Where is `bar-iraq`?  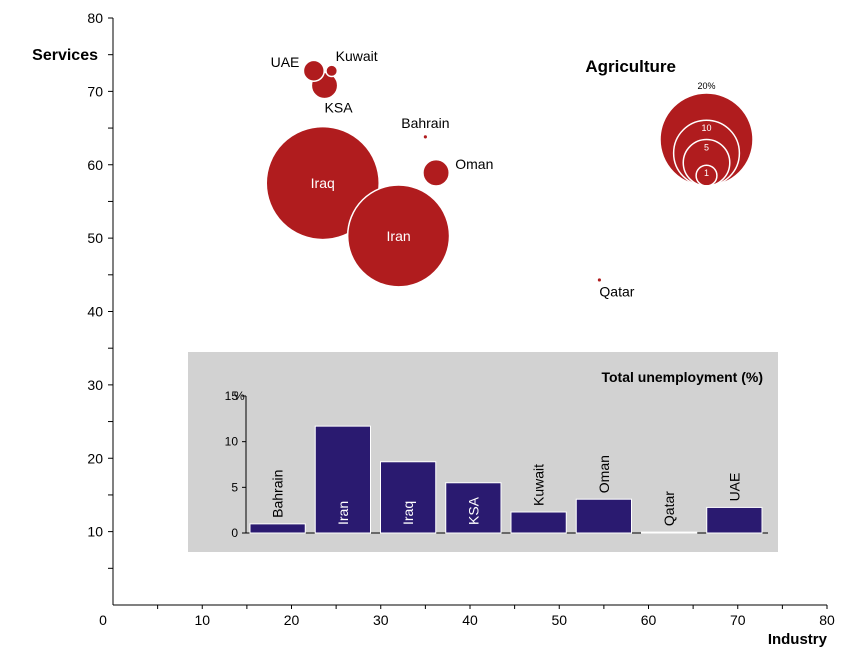 bar-iraq is located at coordinates (408, 497).